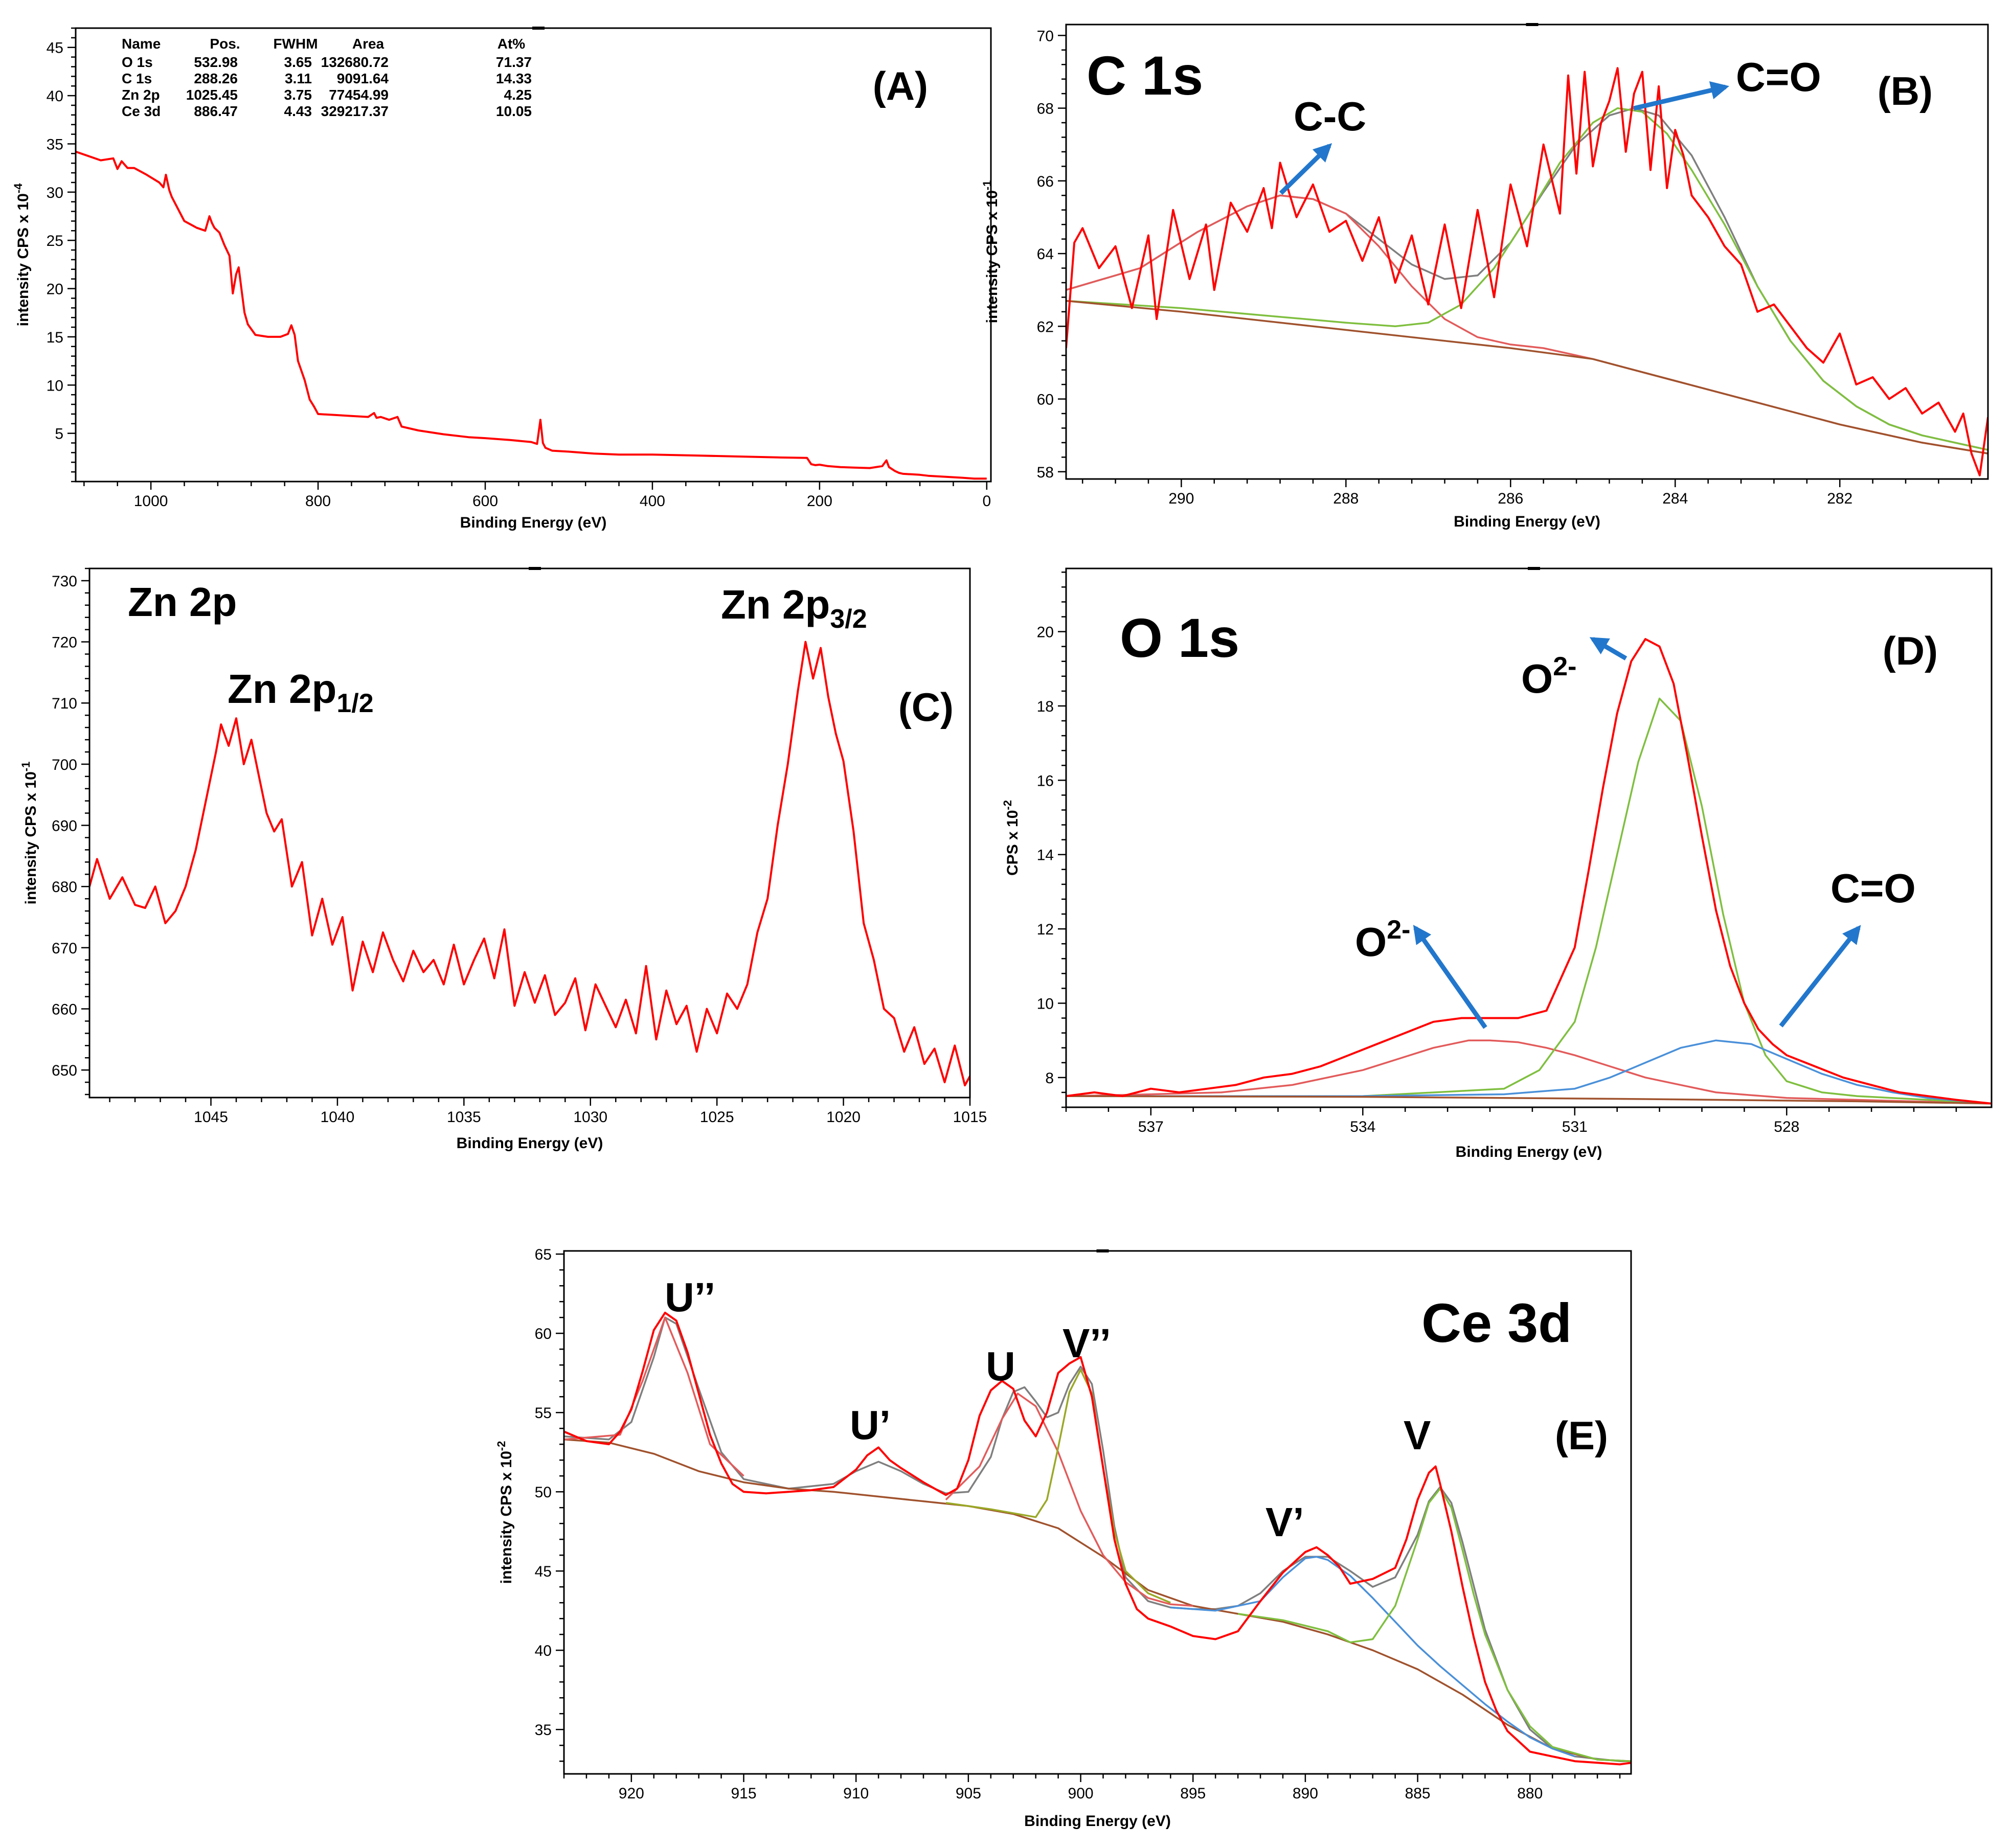 This screenshot has height=1848, width=2012. What do you see at coordinates (64, 1009) in the screenshot?
I see `y-tick-label-c: 660` at bounding box center [64, 1009].